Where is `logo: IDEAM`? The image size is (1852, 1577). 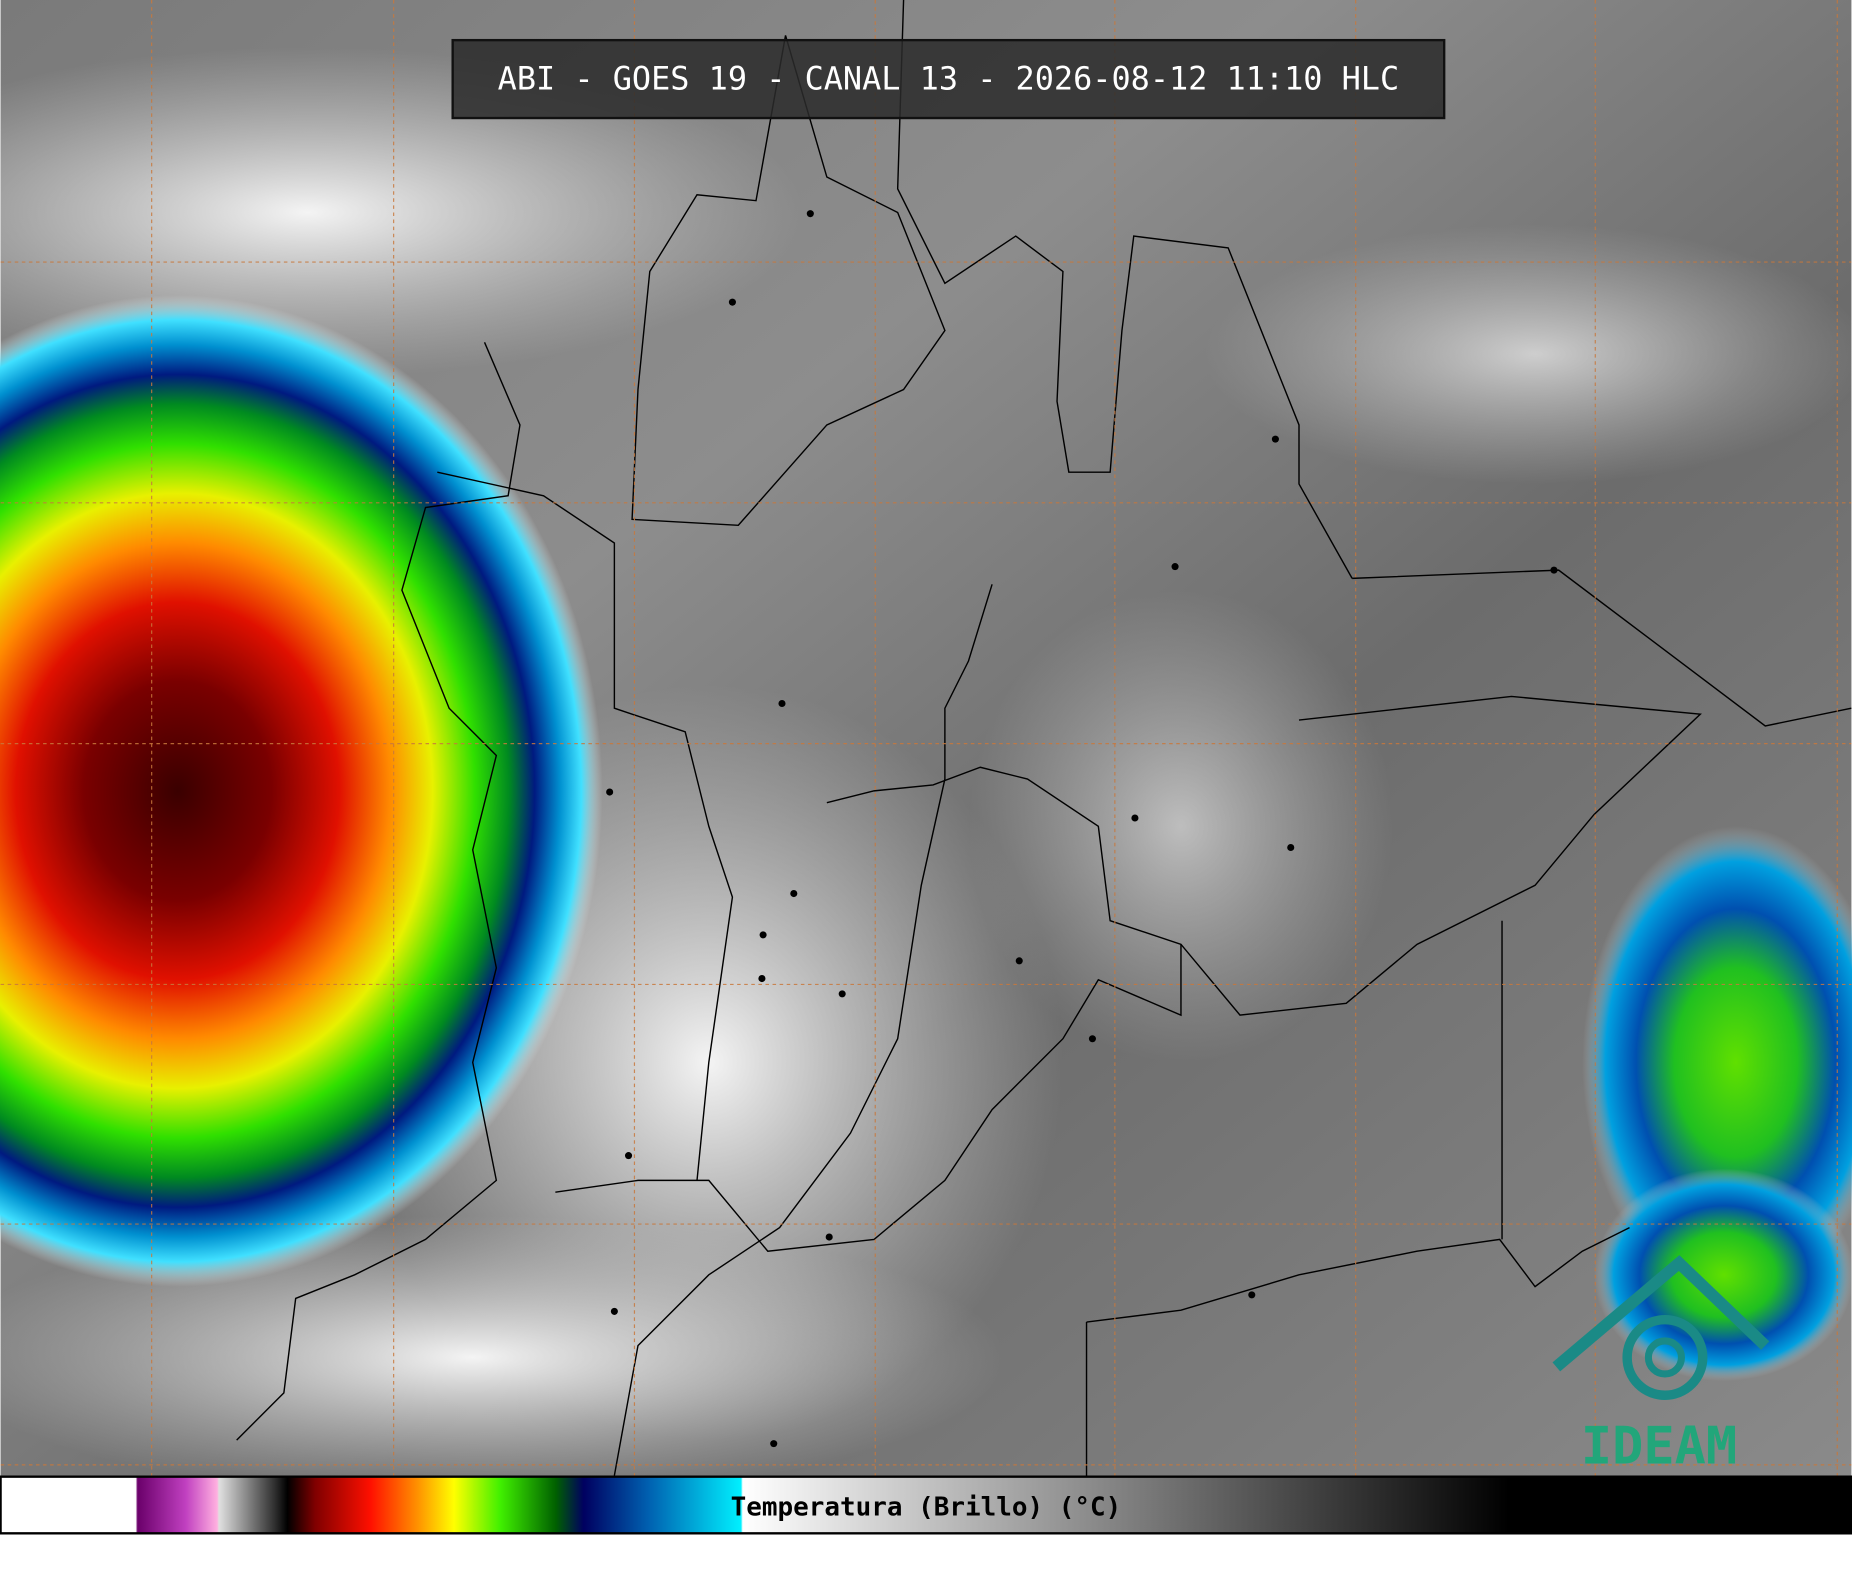
logo: IDEAM is located at coordinates (1661, 1366).